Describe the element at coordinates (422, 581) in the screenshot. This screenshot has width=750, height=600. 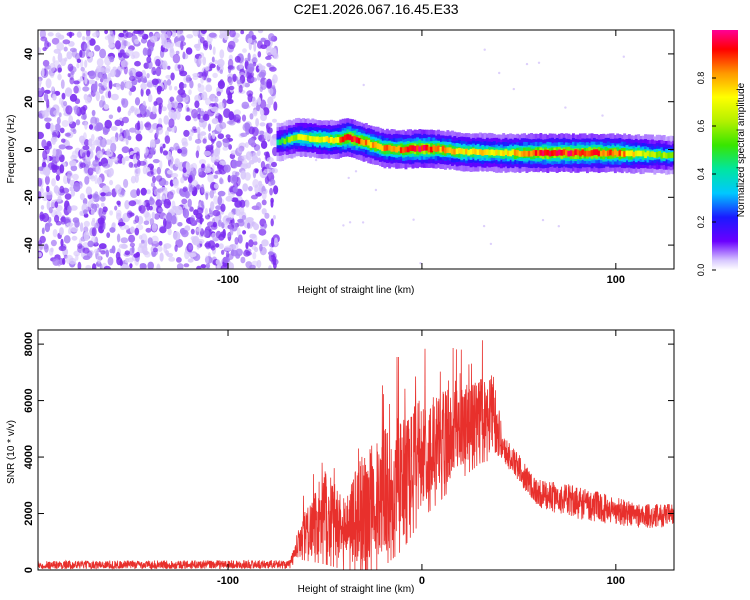
I see `x-tick-label: 0` at that location.